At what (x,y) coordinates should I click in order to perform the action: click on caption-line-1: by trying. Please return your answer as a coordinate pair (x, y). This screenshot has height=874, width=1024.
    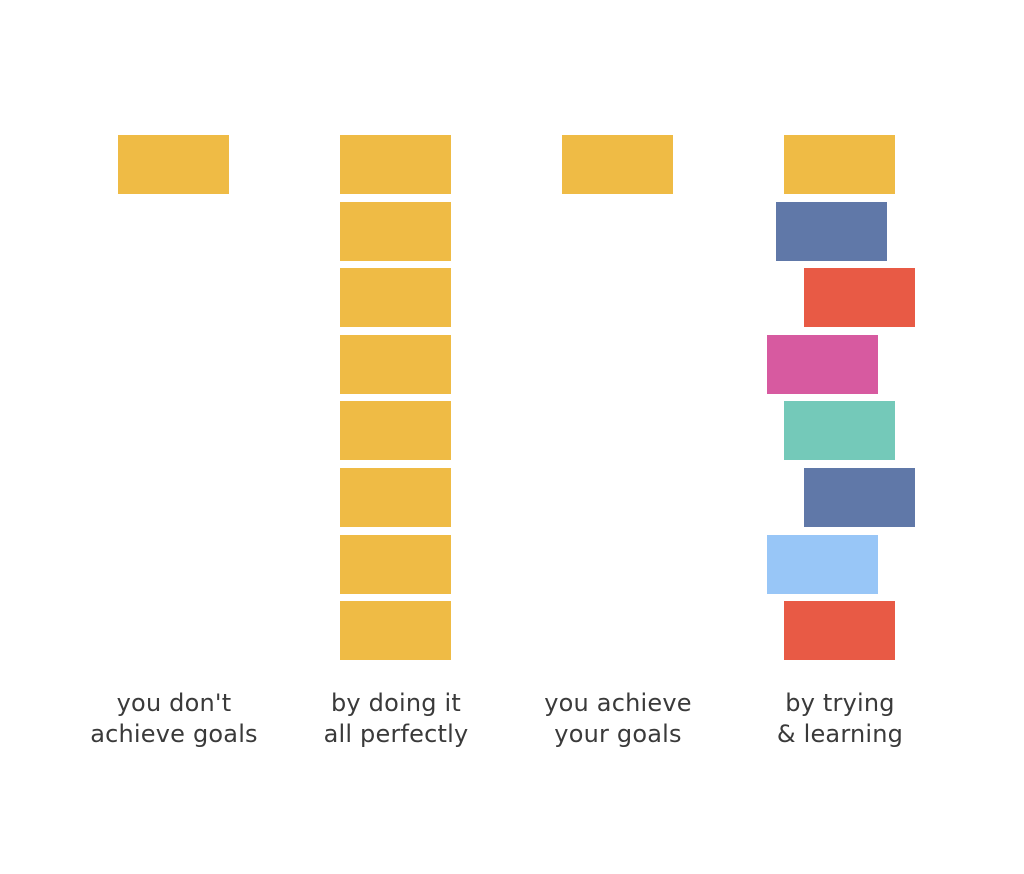
    Looking at the image, I should click on (840, 703).